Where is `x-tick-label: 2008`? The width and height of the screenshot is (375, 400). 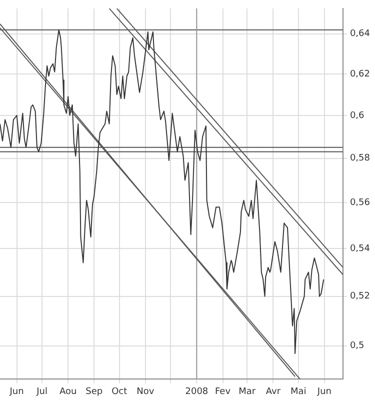
x-tick-label: 2008 is located at coordinates (196, 391).